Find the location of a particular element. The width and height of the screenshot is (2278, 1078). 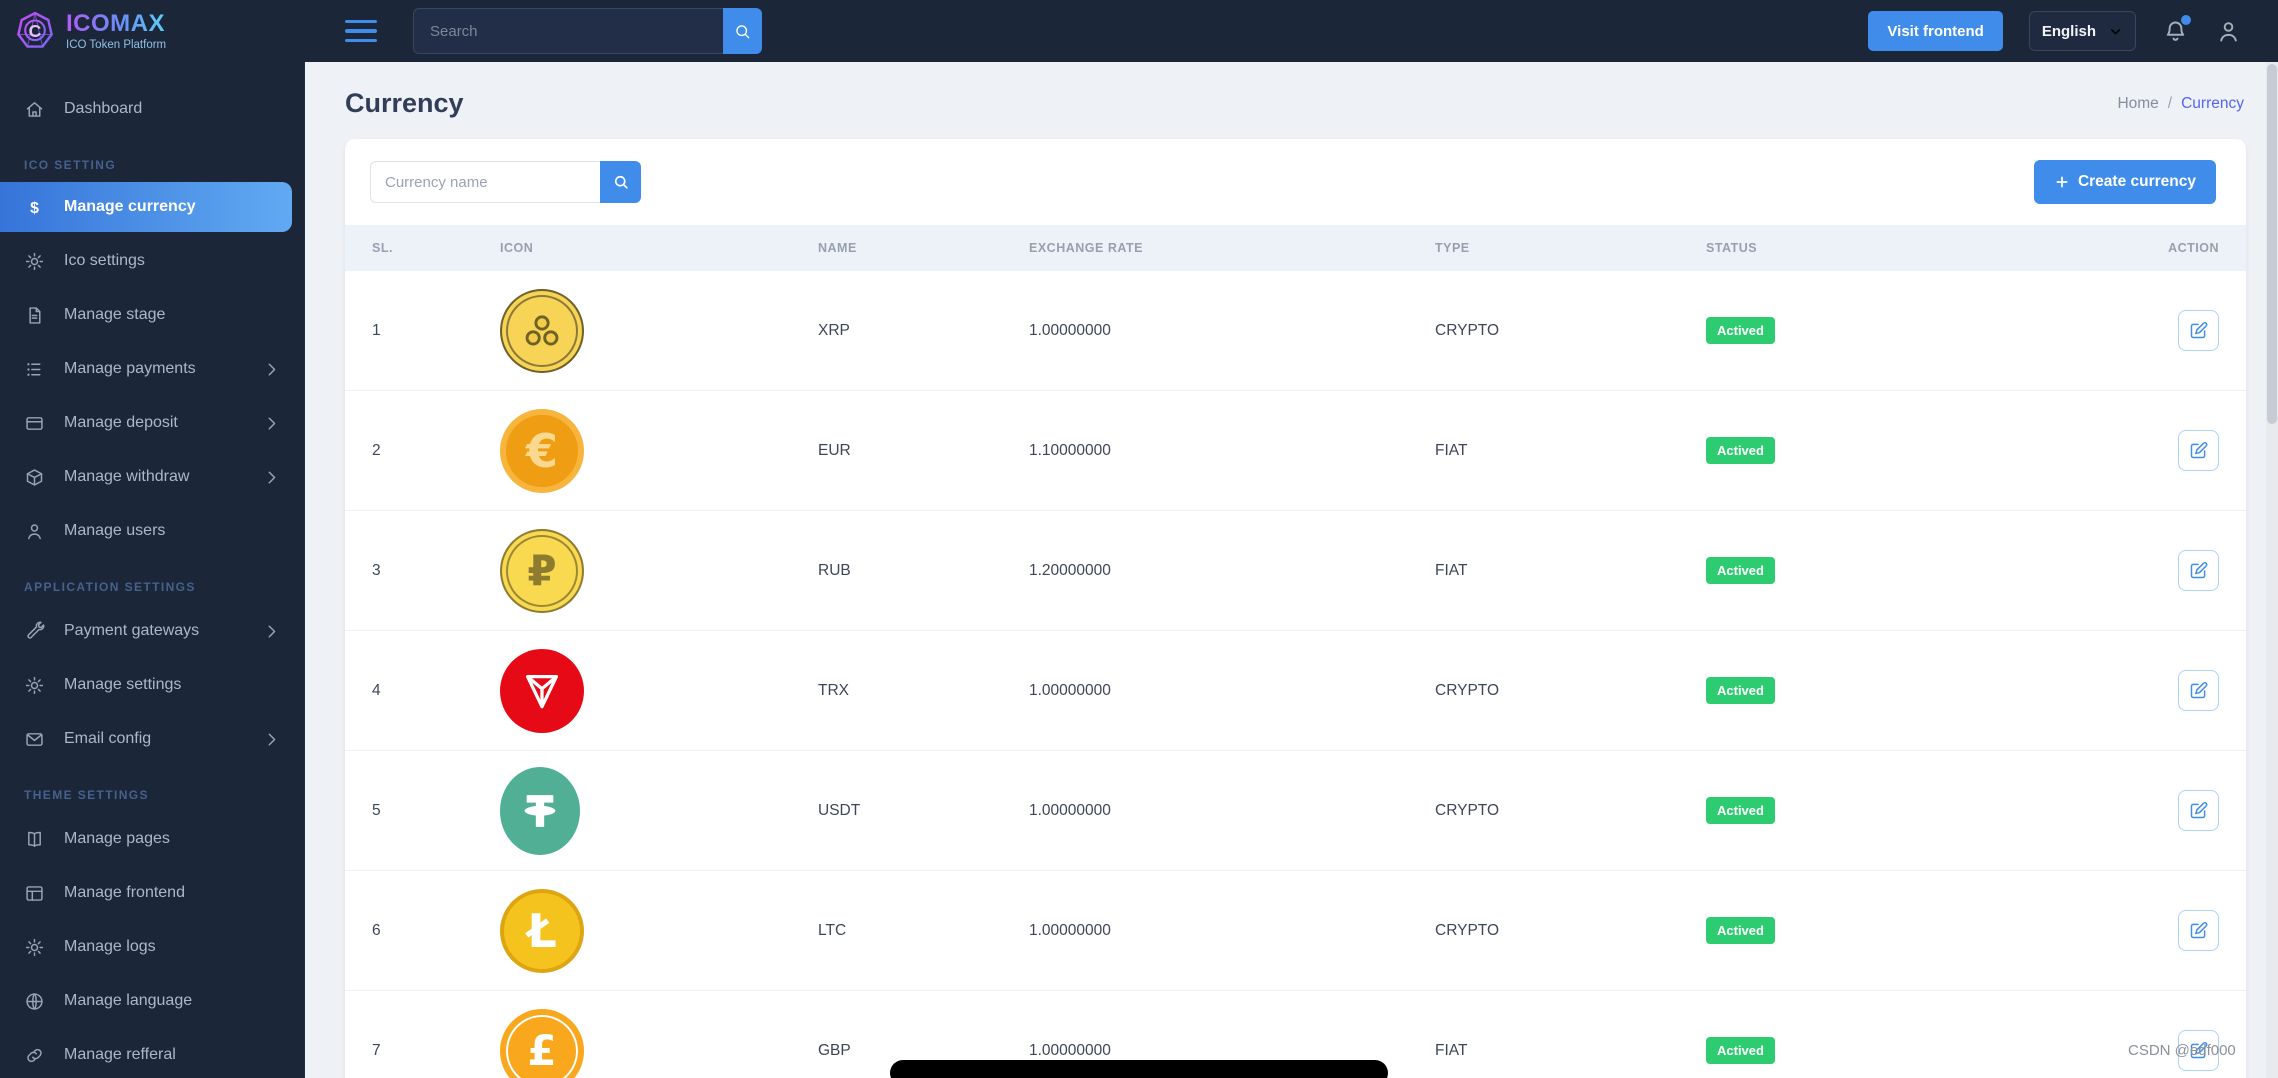

cell-name: EUR is located at coordinates (923, 450).